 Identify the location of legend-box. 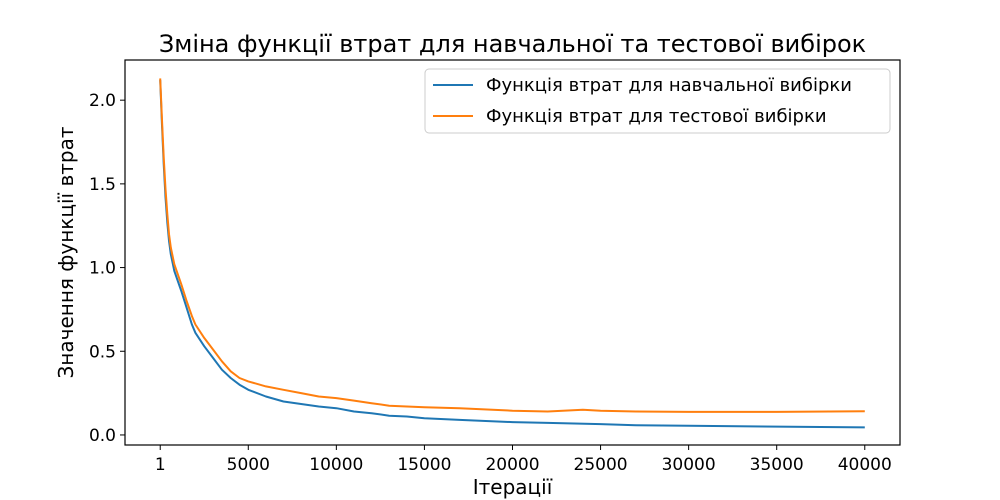
(657, 101).